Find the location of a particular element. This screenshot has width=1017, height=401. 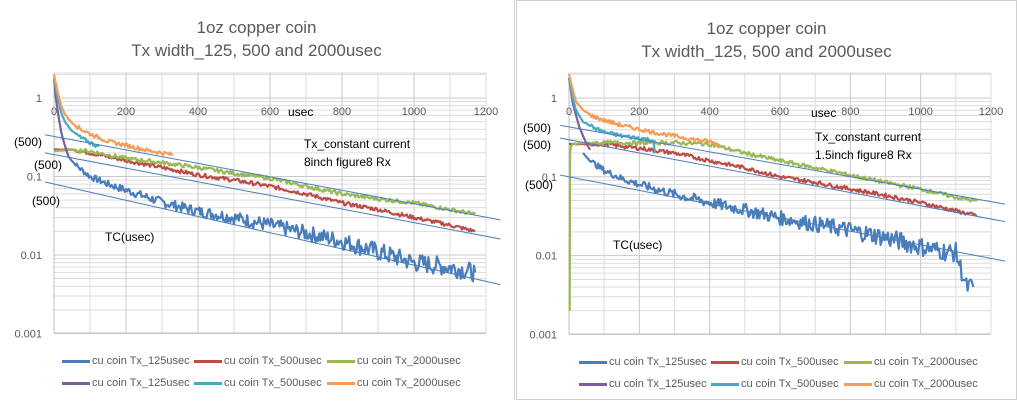

annotation-rx-coil: 1.5inch figure8 Rx is located at coordinates (863, 155).